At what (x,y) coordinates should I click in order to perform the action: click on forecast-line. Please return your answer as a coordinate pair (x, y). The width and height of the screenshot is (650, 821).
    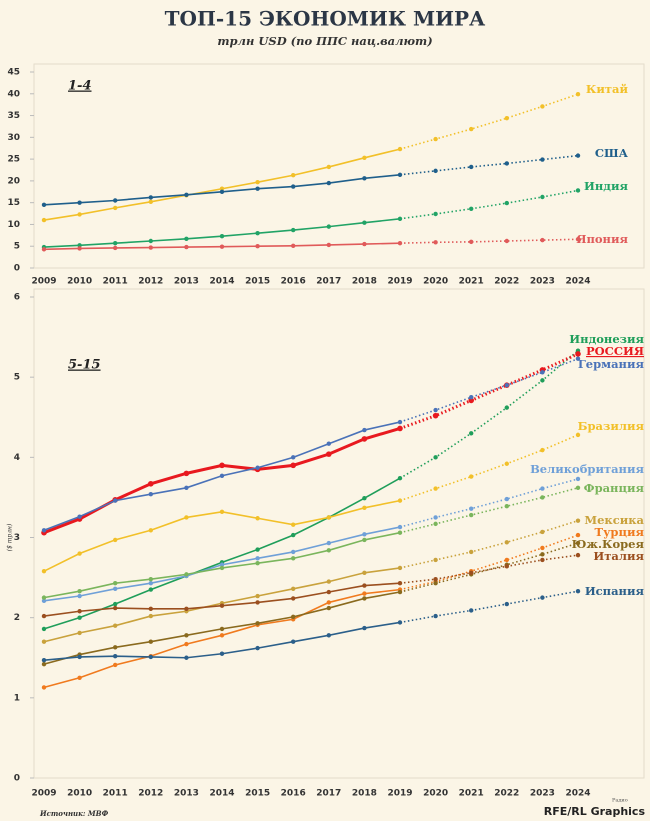
    Looking at the image, I should click on (489, 562).